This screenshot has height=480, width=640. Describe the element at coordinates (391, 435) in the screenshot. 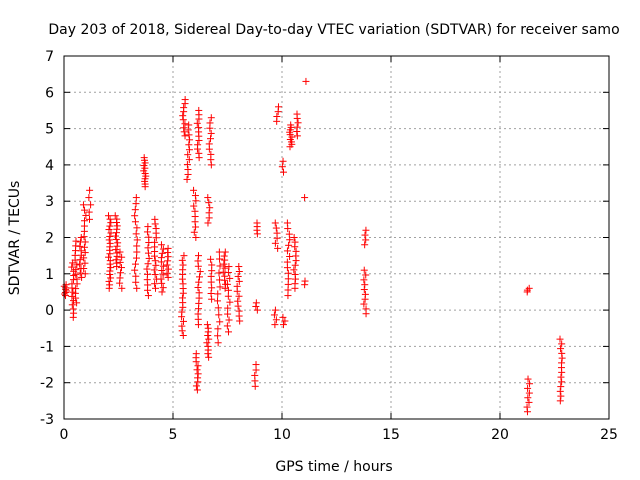

I see `x-tick-label: 15` at that location.